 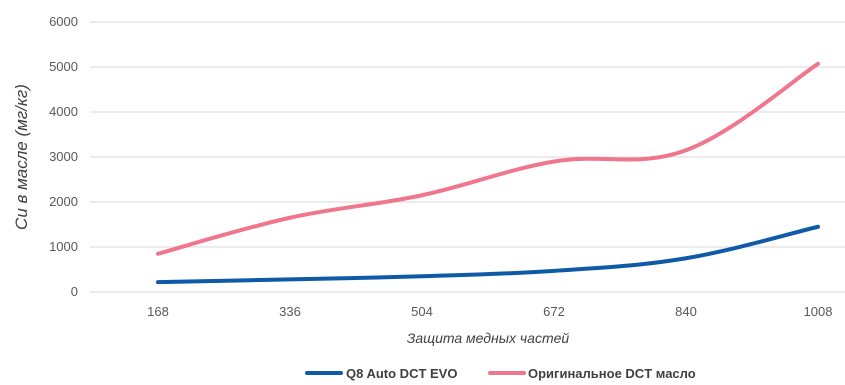 I want to click on y-tick-label: 4000, so click(x=63, y=111).